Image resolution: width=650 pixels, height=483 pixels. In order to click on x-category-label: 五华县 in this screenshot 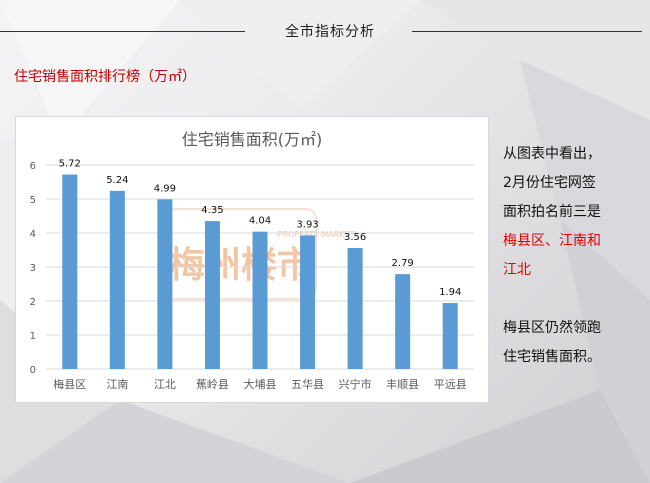, I will do `click(307, 384)`.